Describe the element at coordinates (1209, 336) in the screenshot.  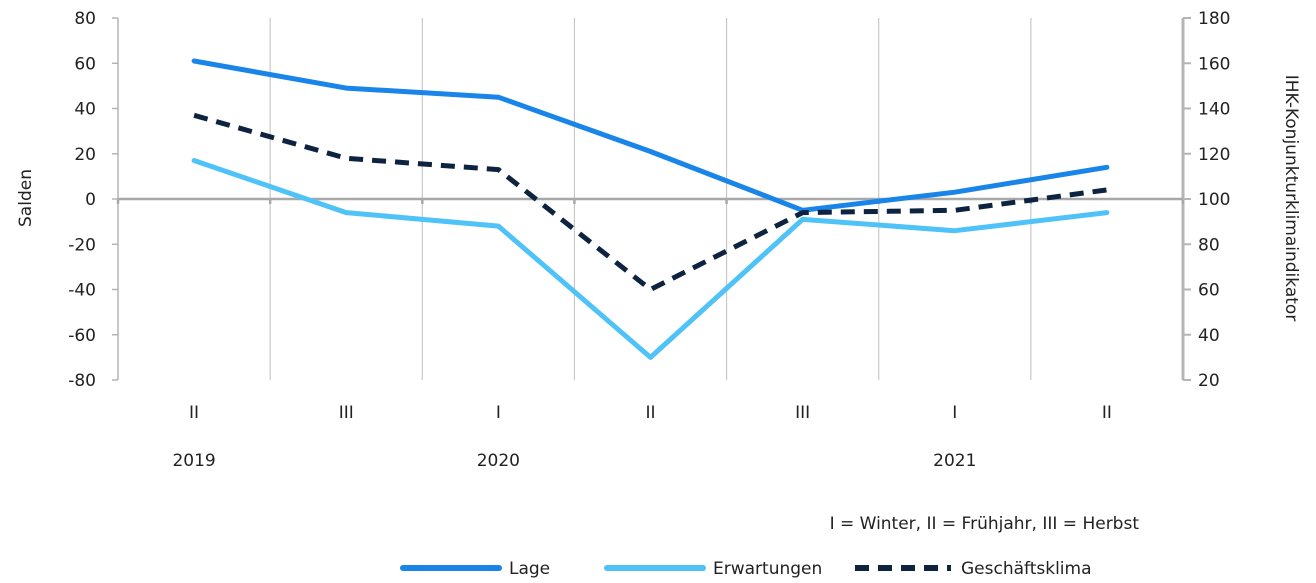
I see `y-right-tick-label: 40` at that location.